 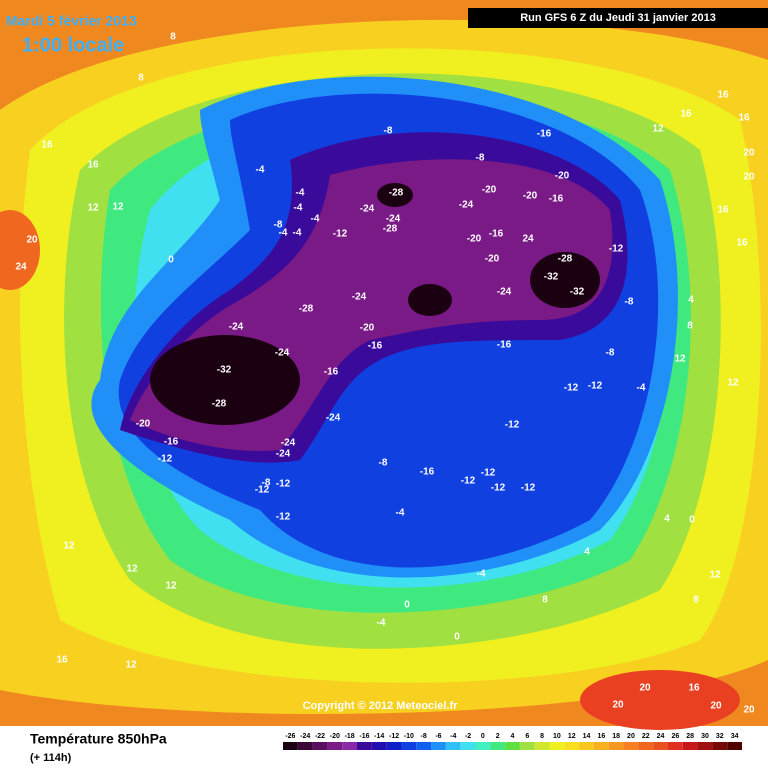 I want to click on legend-tick: -18, so click(x=350, y=736).